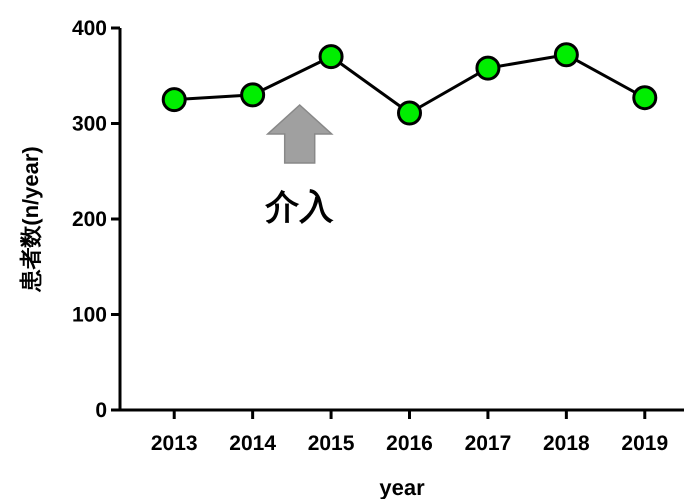 The height and width of the screenshot is (499, 695). What do you see at coordinates (30, 219) in the screenshot?
I see `y-axis-title: 患者数(n/year)` at bounding box center [30, 219].